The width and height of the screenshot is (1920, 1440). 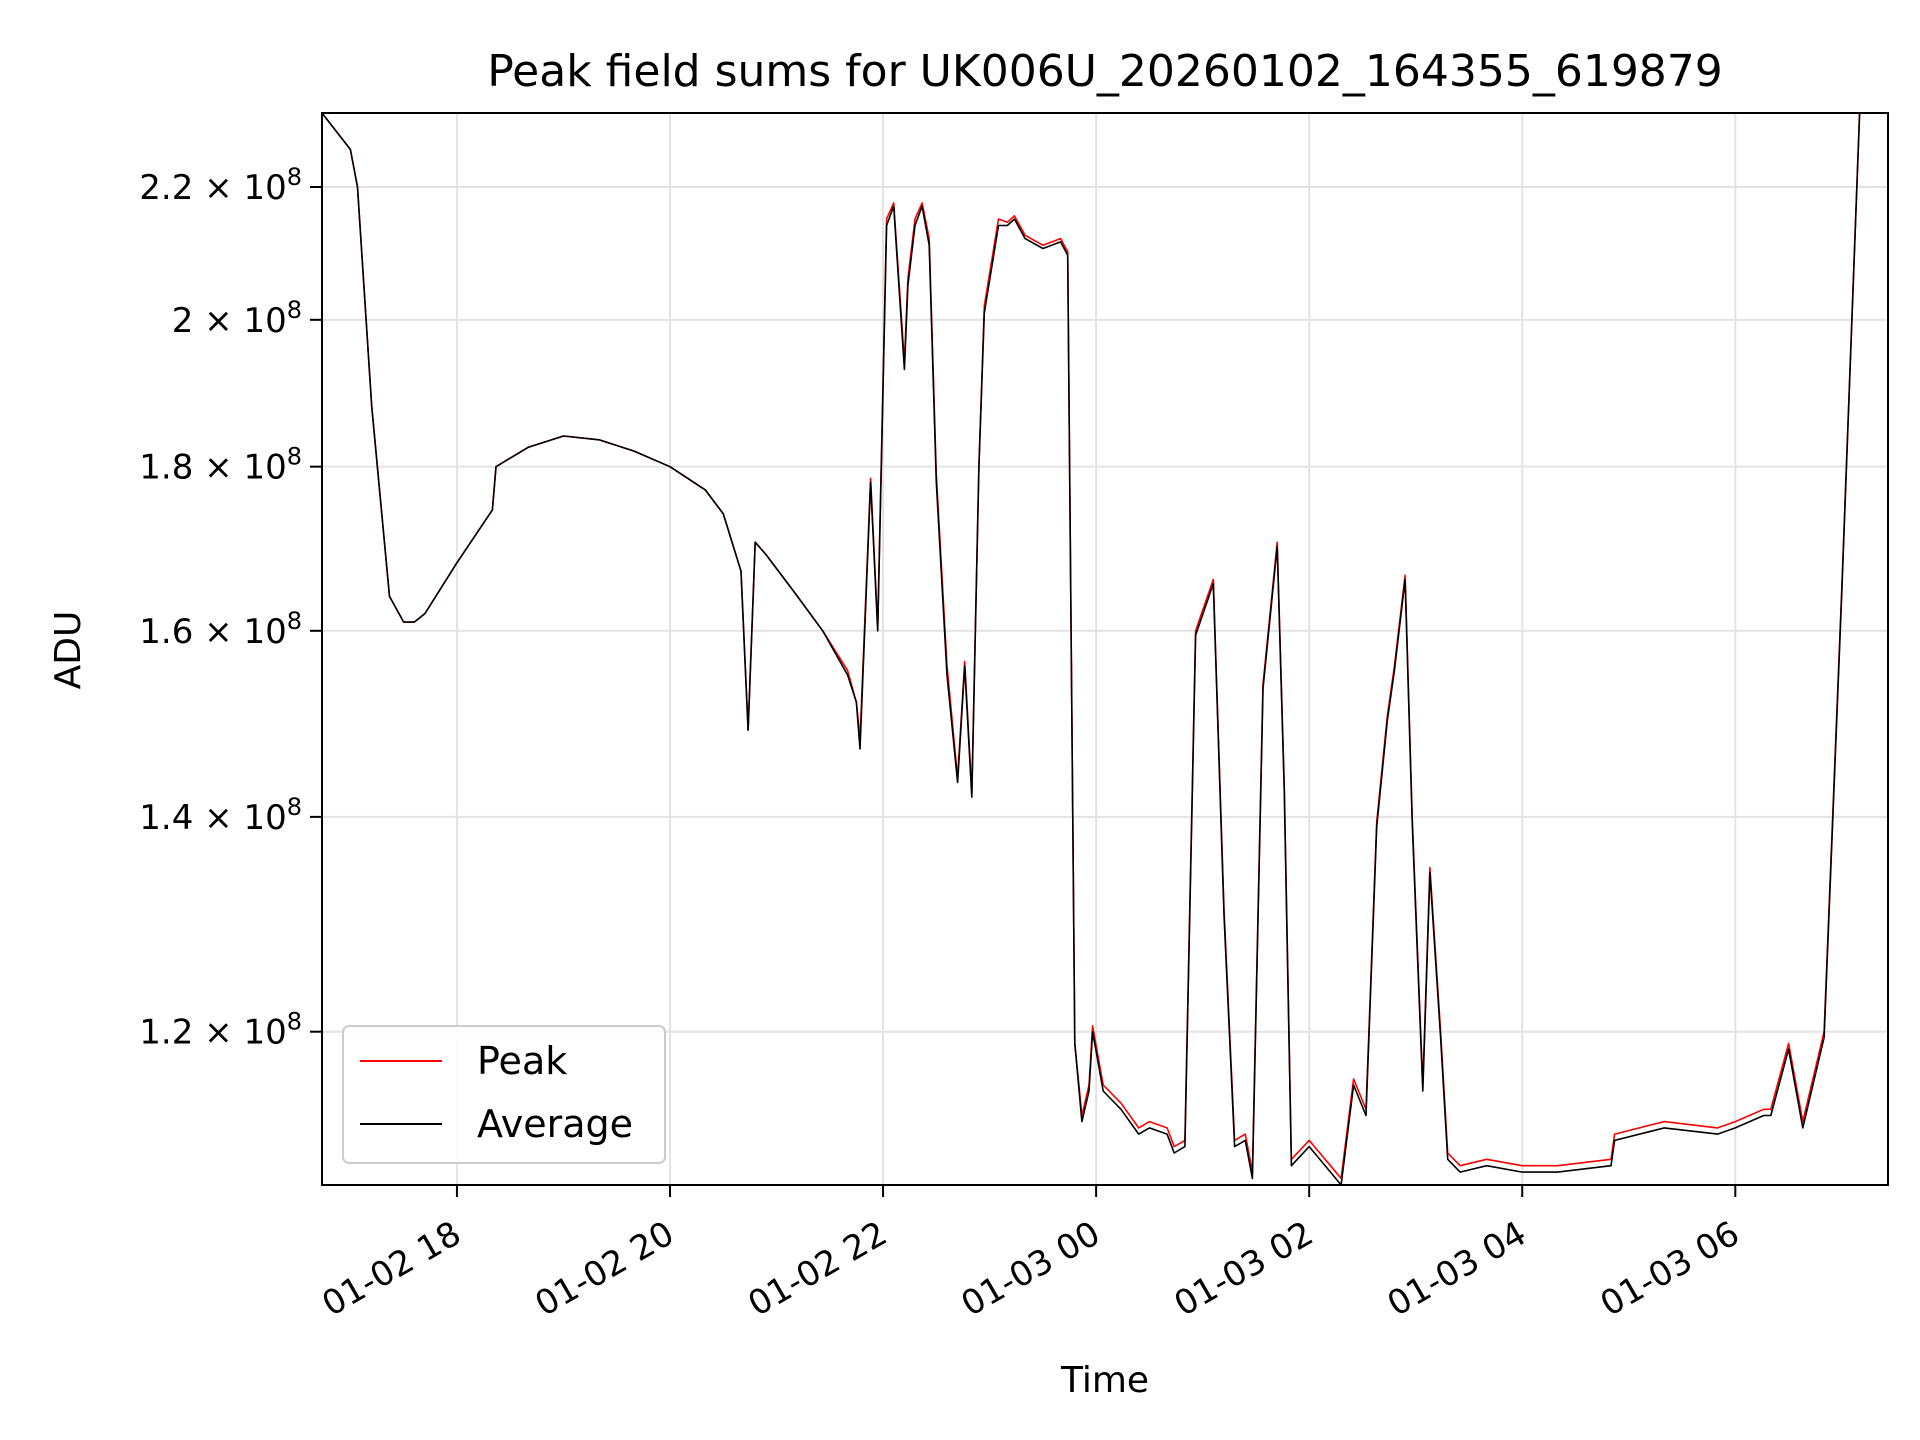 What do you see at coordinates (237, 318) in the screenshot?
I see `y-tick-label: 2 × 108` at bounding box center [237, 318].